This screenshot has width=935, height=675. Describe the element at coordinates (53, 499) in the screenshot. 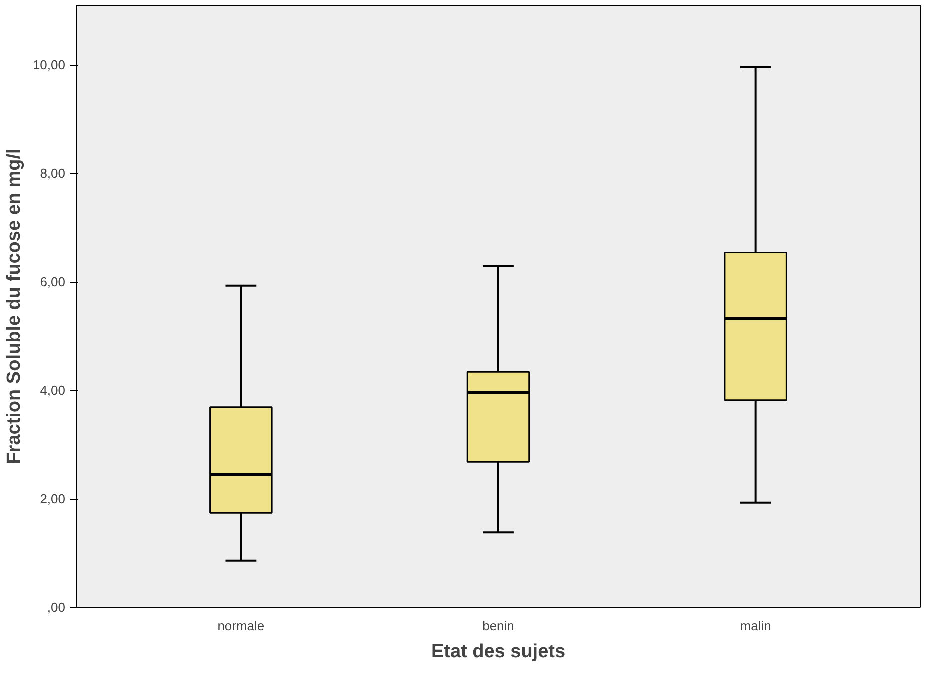

I see `y-tick-label: 2,00` at that location.